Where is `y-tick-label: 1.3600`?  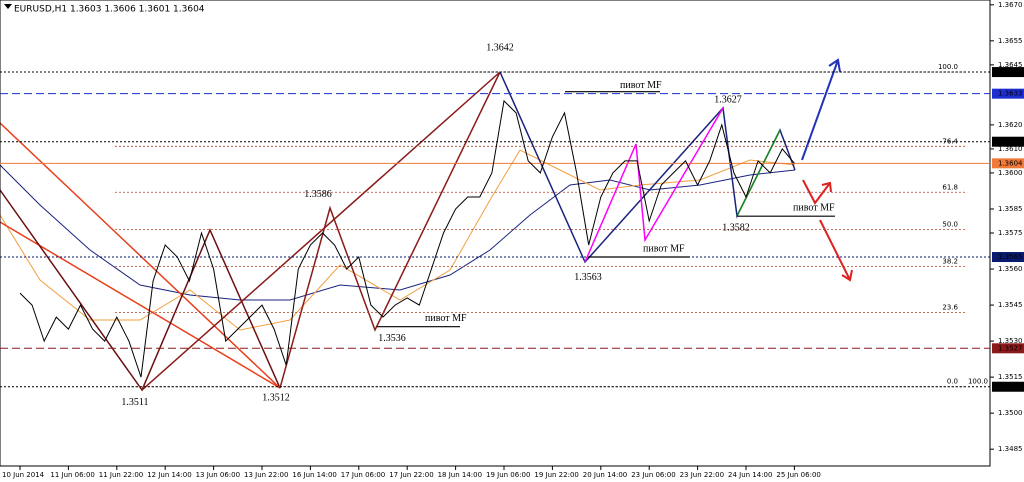
y-tick-label: 1.3600 is located at coordinates (1010, 173).